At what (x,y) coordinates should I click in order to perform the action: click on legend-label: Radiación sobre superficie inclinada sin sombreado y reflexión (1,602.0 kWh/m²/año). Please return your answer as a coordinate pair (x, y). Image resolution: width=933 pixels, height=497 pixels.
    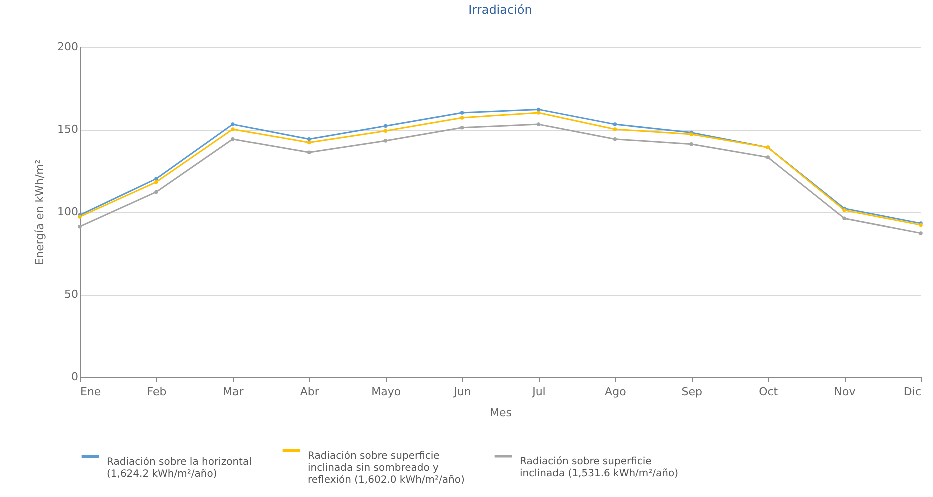
    Looking at the image, I should click on (386, 468).